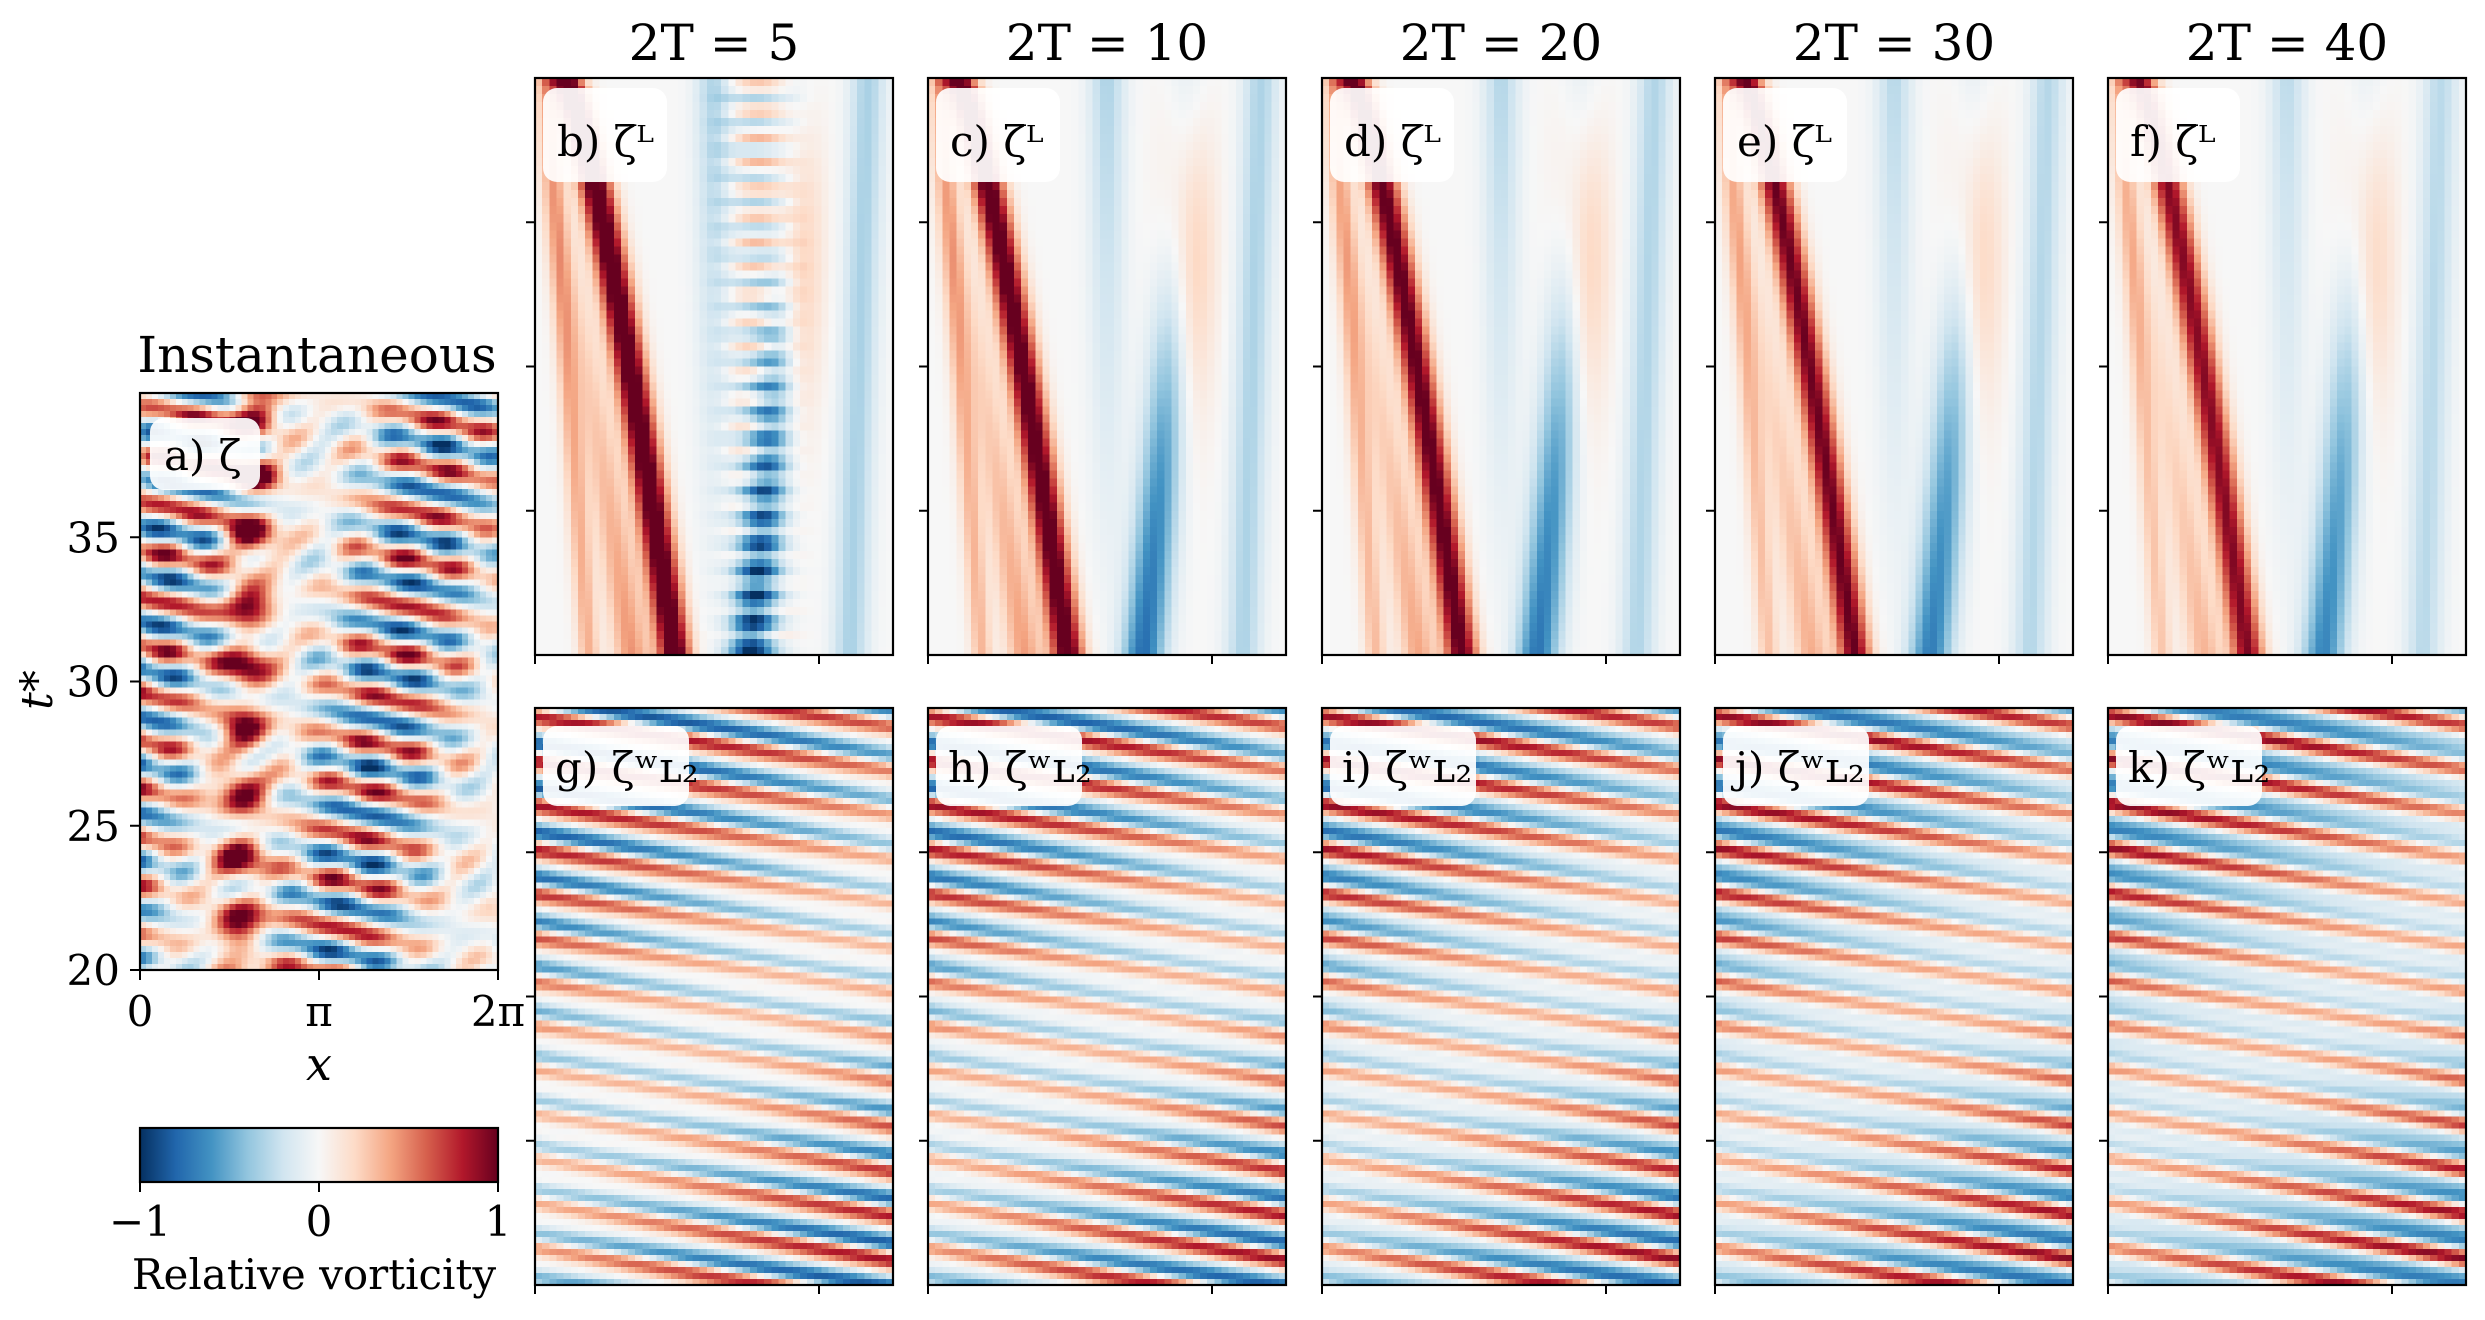  What do you see at coordinates (2283, 654) in the screenshot?
I see `column-5: 2T = 40 f) ζ̅ᴸ k) ζʷʟ₂` at bounding box center [2283, 654].